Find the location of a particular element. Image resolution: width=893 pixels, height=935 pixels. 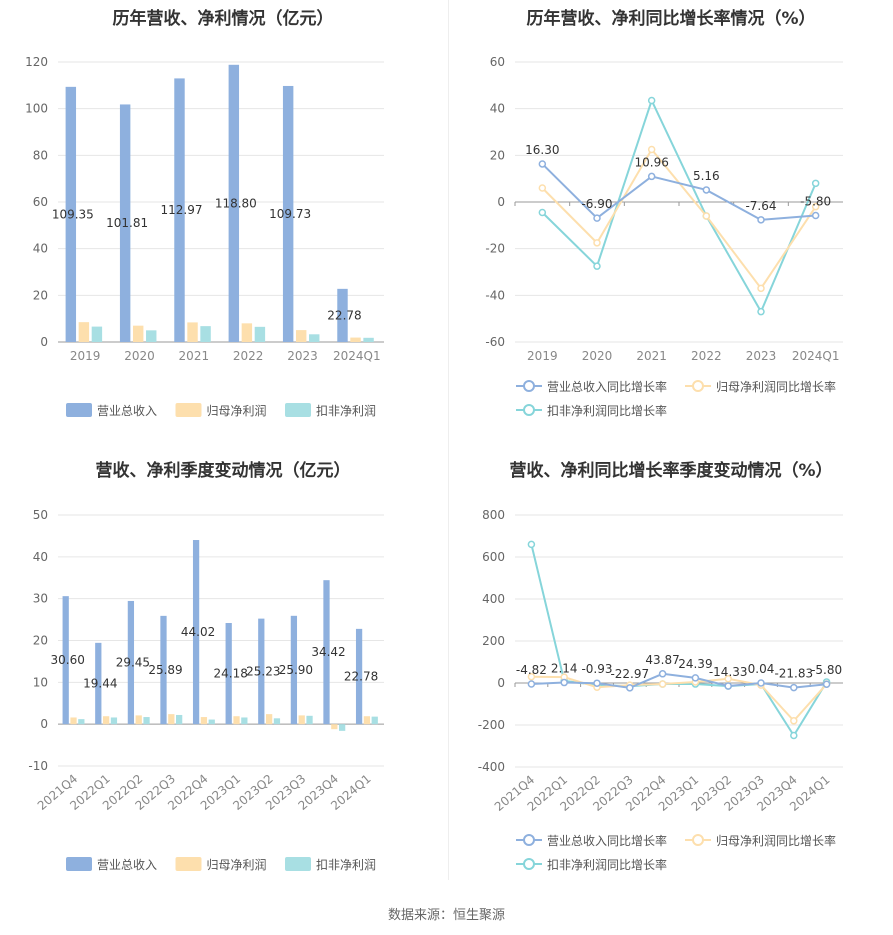

data-label: -6.90 is located at coordinates (596, 204).